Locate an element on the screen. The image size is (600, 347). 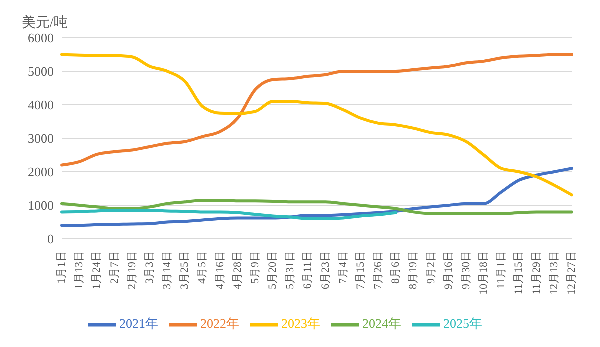
y-tick-label: 6000 is located at coordinates (41, 38).